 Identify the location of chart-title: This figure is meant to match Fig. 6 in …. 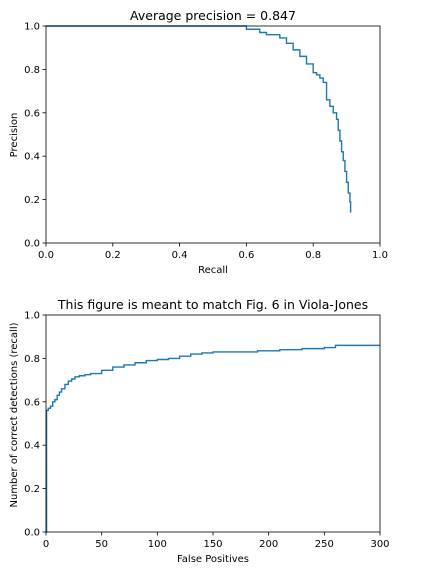
(212, 304).